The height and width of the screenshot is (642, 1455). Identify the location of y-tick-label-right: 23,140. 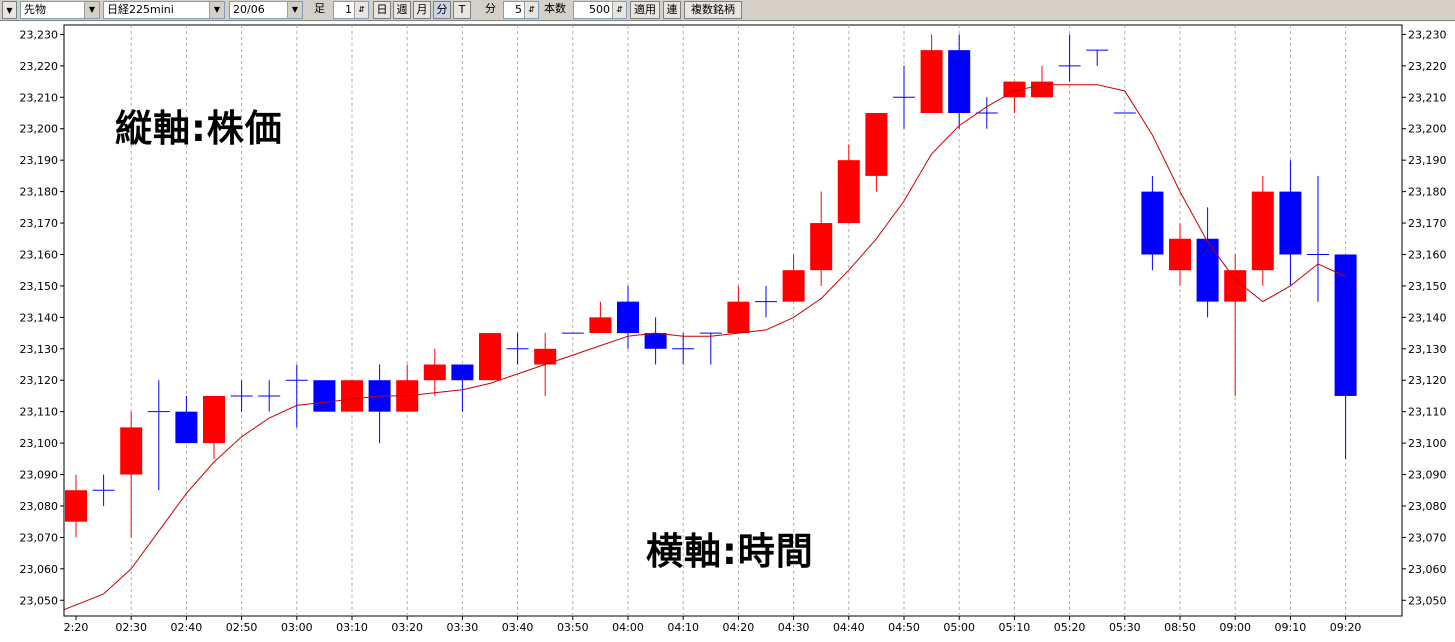
(1427, 317).